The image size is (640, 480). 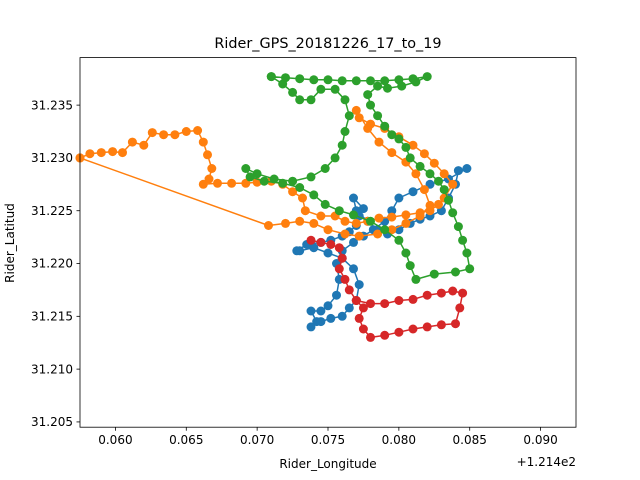 I want to click on y-tick-label: 31.225, so click(x=52, y=211).